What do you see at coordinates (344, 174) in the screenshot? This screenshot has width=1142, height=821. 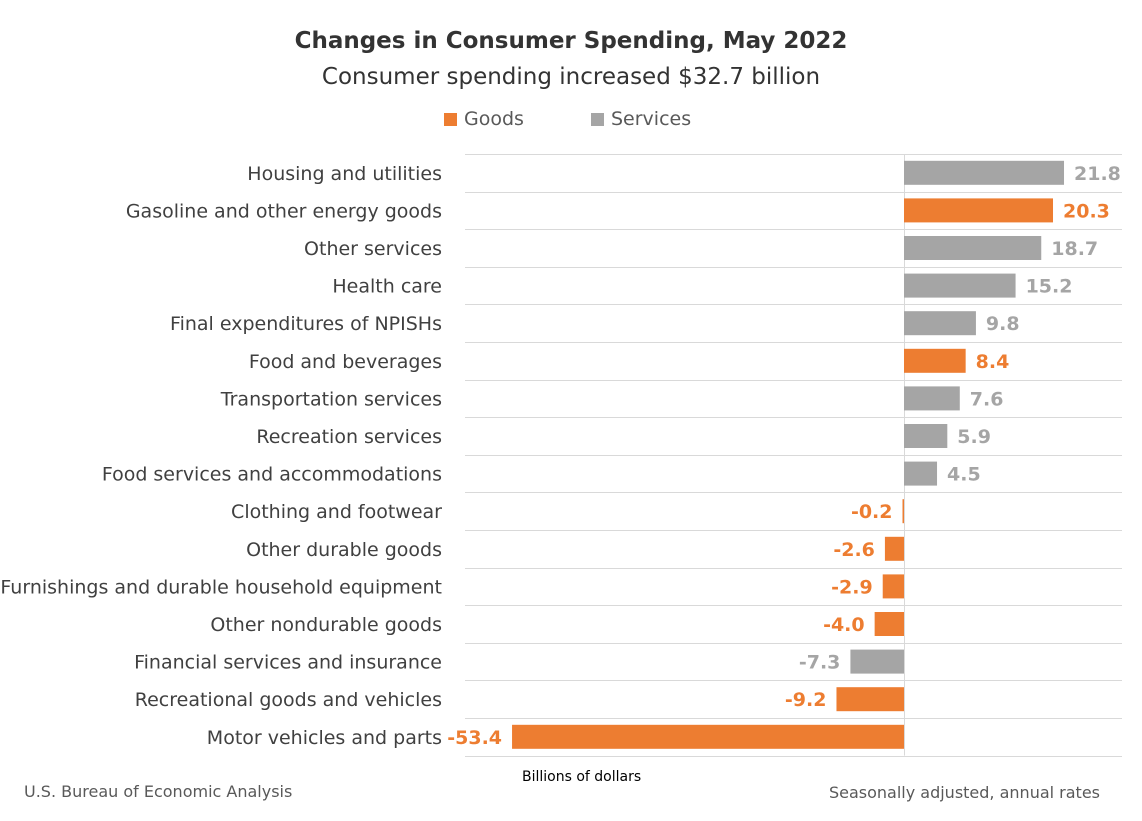 I see `category-label: Housing and utilities` at bounding box center [344, 174].